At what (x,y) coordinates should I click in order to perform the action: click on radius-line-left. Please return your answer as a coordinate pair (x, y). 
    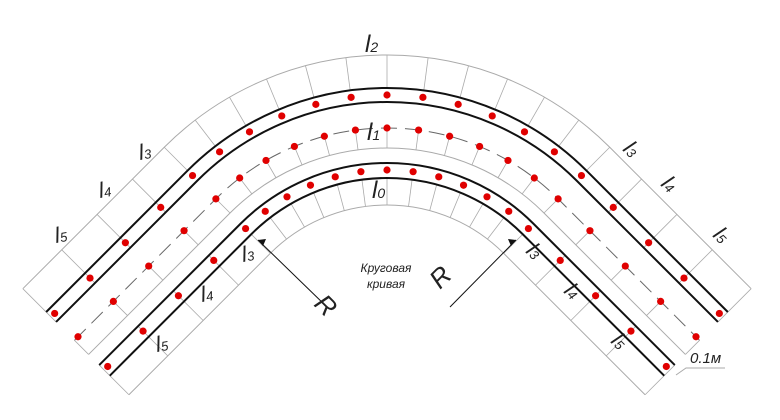
    Looking at the image, I should click on (292, 273).